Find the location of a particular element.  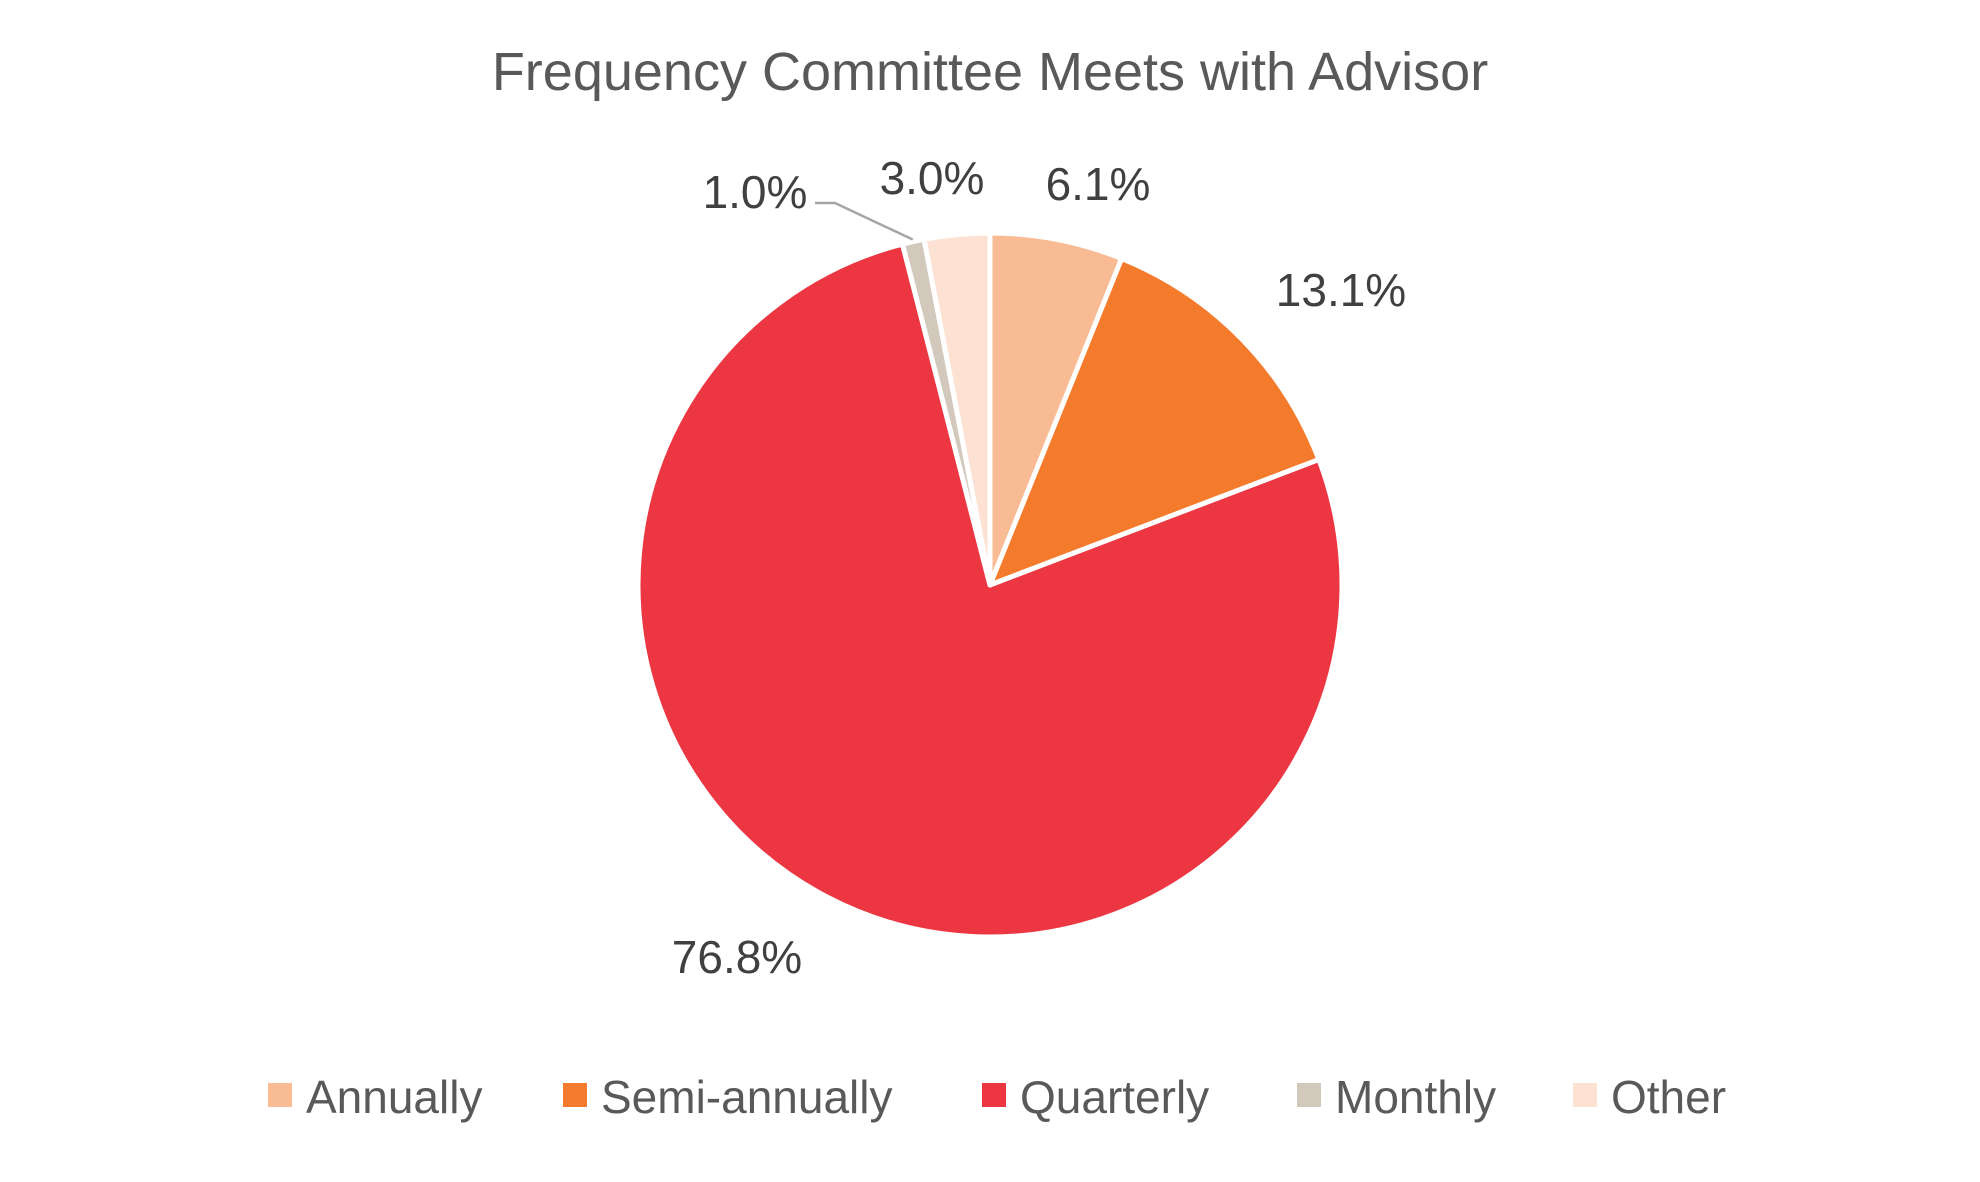

legend-label-quarterly: Quarterly is located at coordinates (1114, 1097).